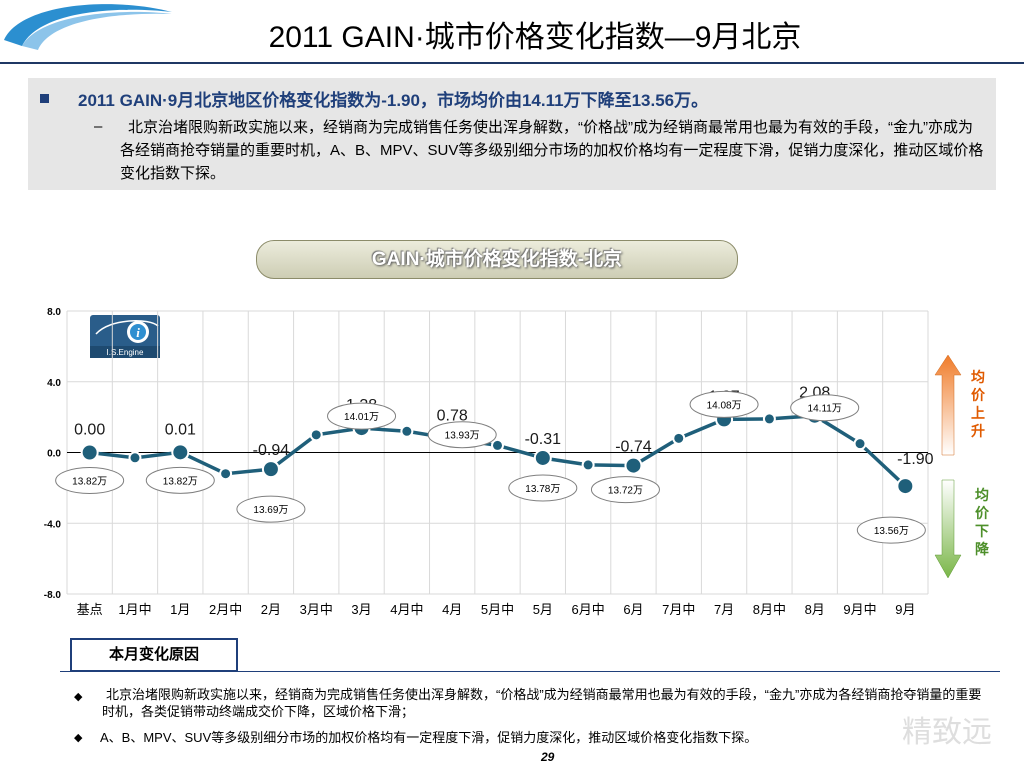 The width and height of the screenshot is (1024, 768). Describe the element at coordinates (915, 459) in the screenshot. I see `data-value-label: -1.90` at that location.